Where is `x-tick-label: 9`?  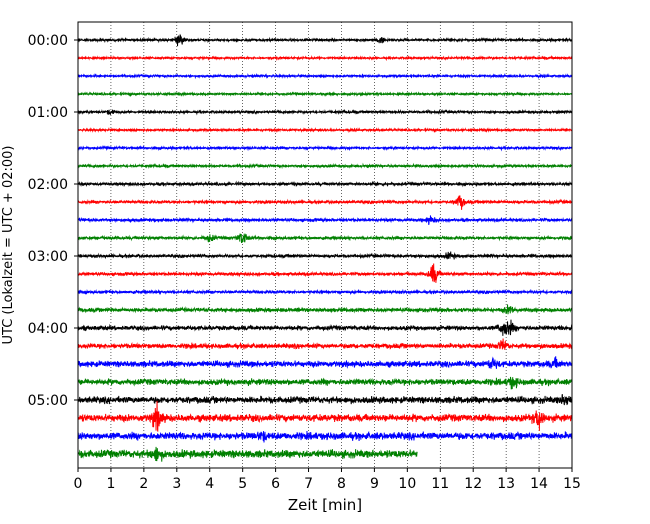 x-tick-label: 9 is located at coordinates (374, 484).